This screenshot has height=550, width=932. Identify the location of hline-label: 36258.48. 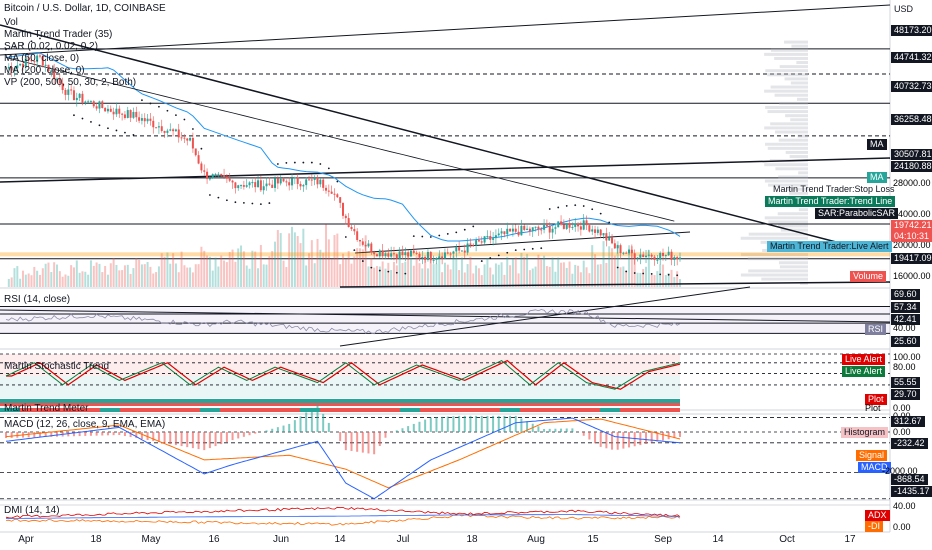
(911, 119).